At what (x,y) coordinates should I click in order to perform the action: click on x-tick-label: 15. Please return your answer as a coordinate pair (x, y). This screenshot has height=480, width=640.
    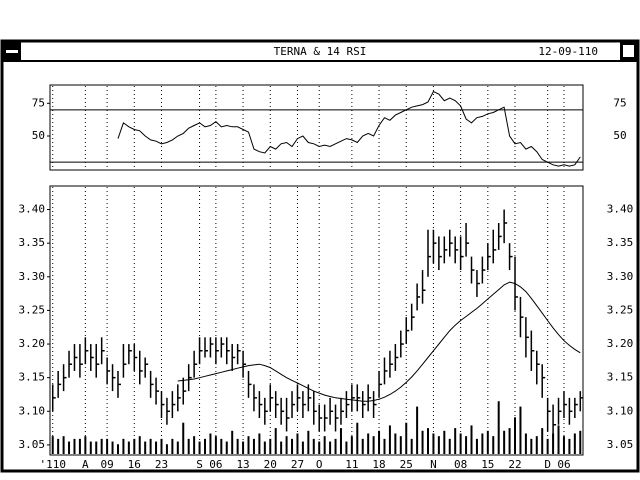
    Looking at the image, I should click on (487, 464).